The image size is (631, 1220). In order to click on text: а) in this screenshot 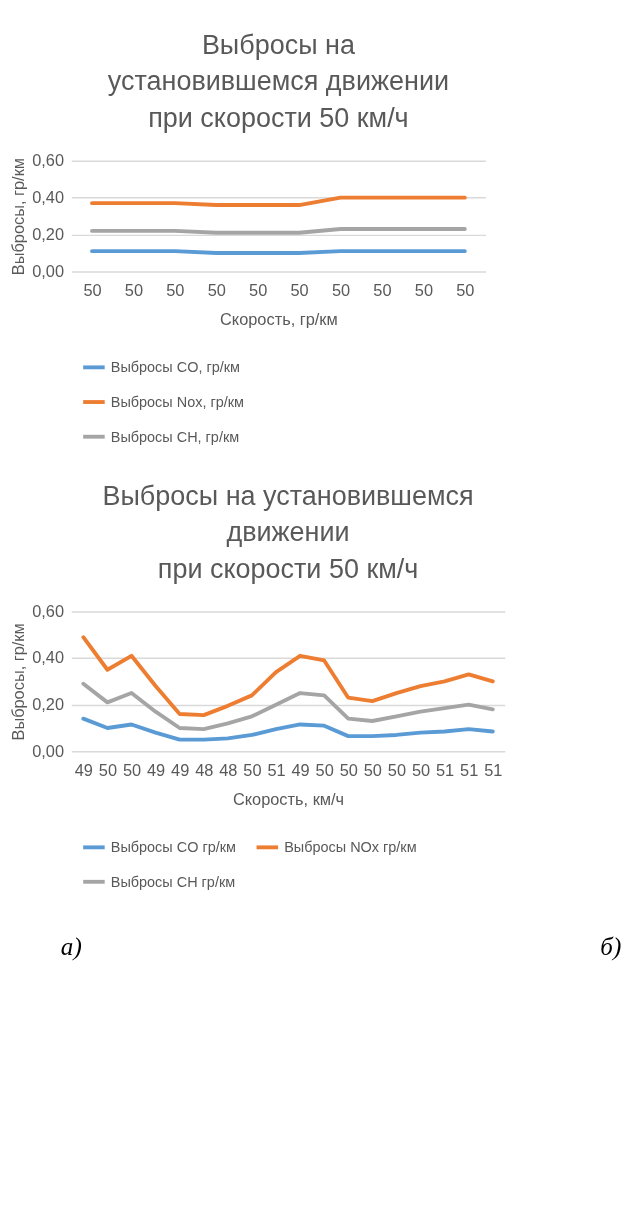, I will do `click(71, 947)`.